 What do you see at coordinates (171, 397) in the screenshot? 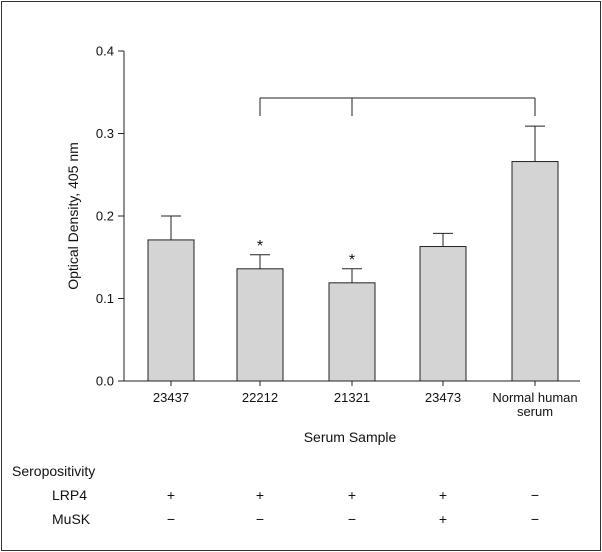
I see `x-tick-label: 23437` at bounding box center [171, 397].